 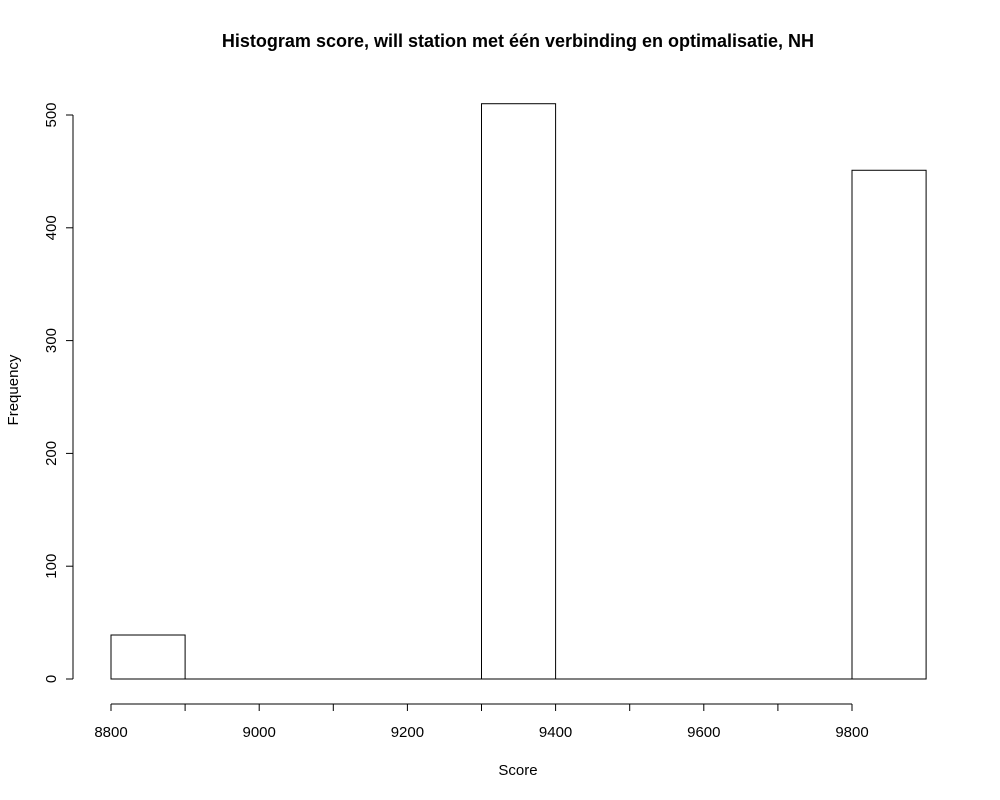 What do you see at coordinates (110, 732) in the screenshot?
I see `x-tick-label-0: 8800` at bounding box center [110, 732].